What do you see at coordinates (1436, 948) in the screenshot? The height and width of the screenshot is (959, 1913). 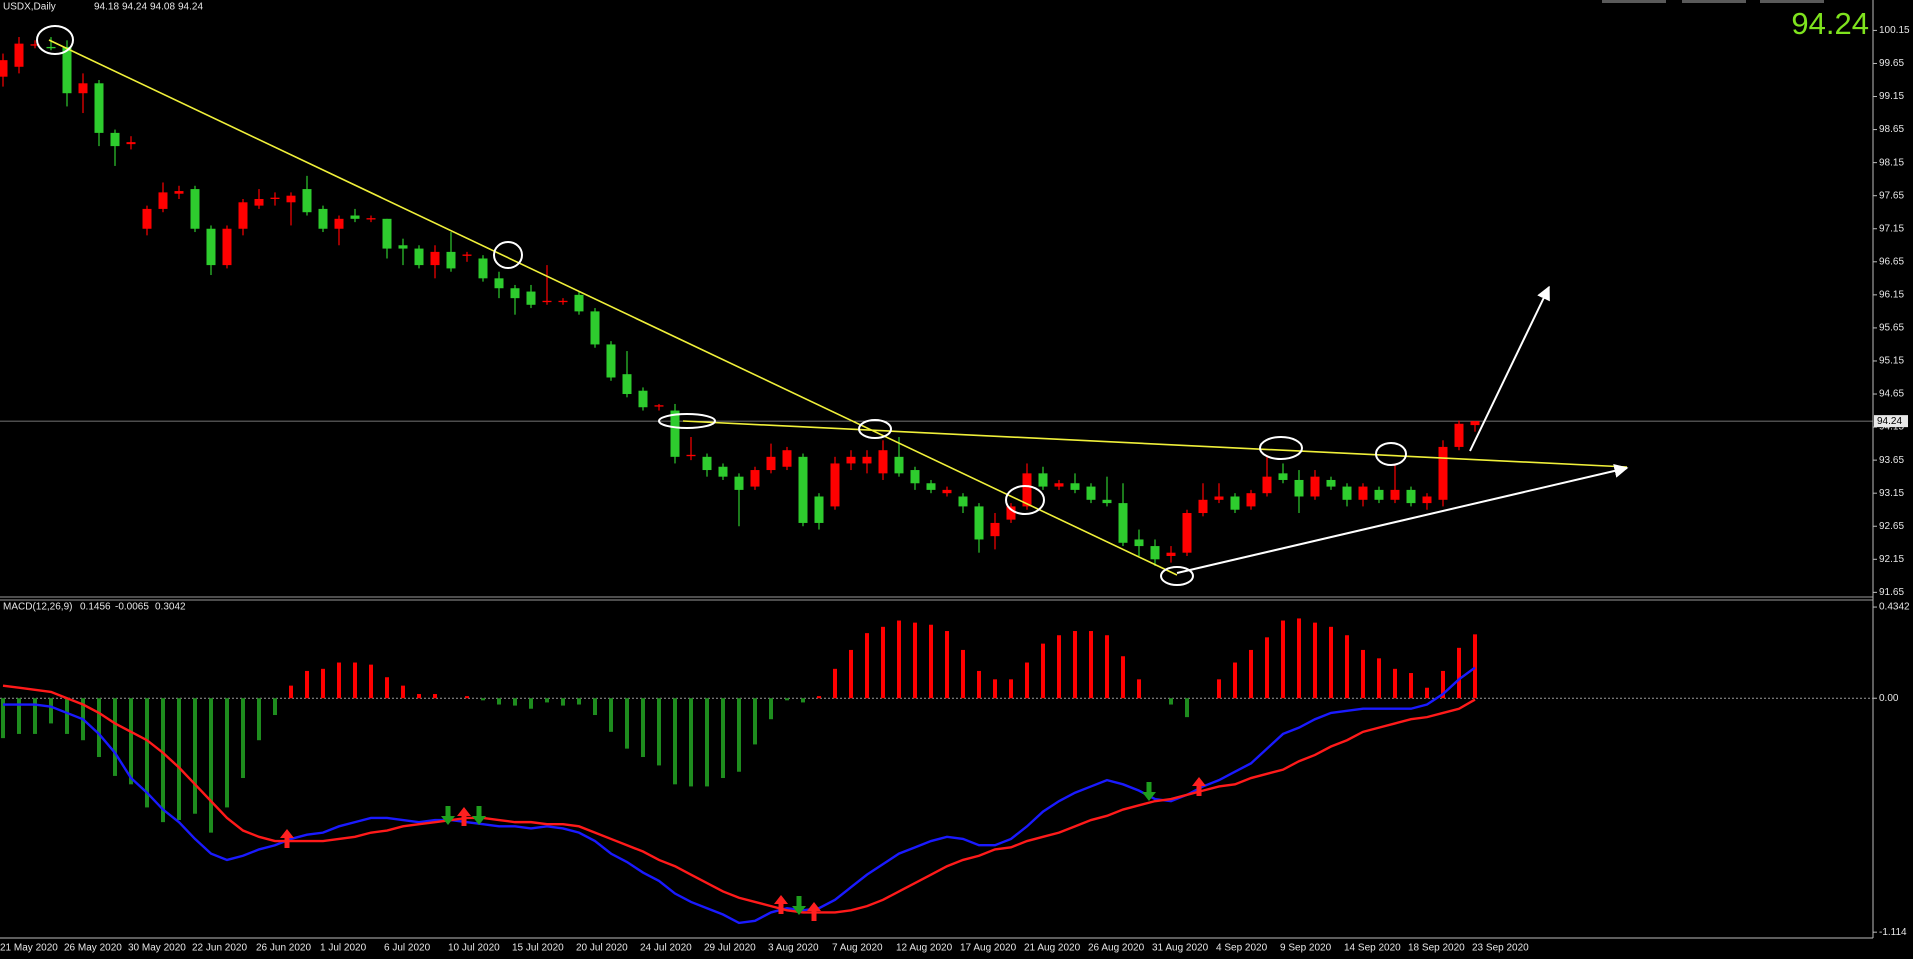 I see `x-tick-label: 18 Sep 2020` at bounding box center [1436, 948].